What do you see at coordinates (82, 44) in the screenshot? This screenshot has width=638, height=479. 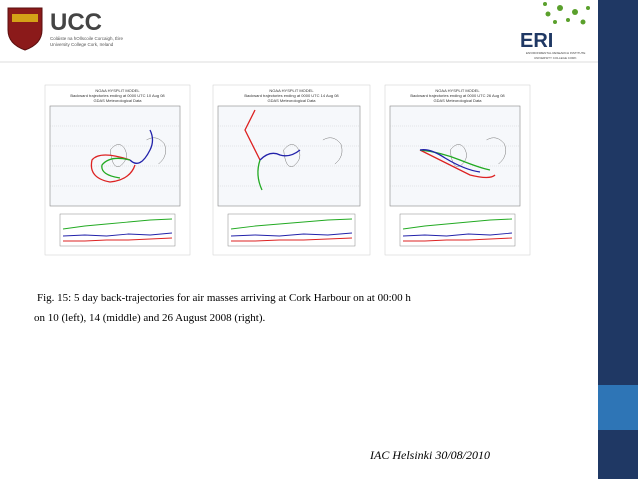 I see `logo-line: University College Cork, Ireland` at bounding box center [82, 44].